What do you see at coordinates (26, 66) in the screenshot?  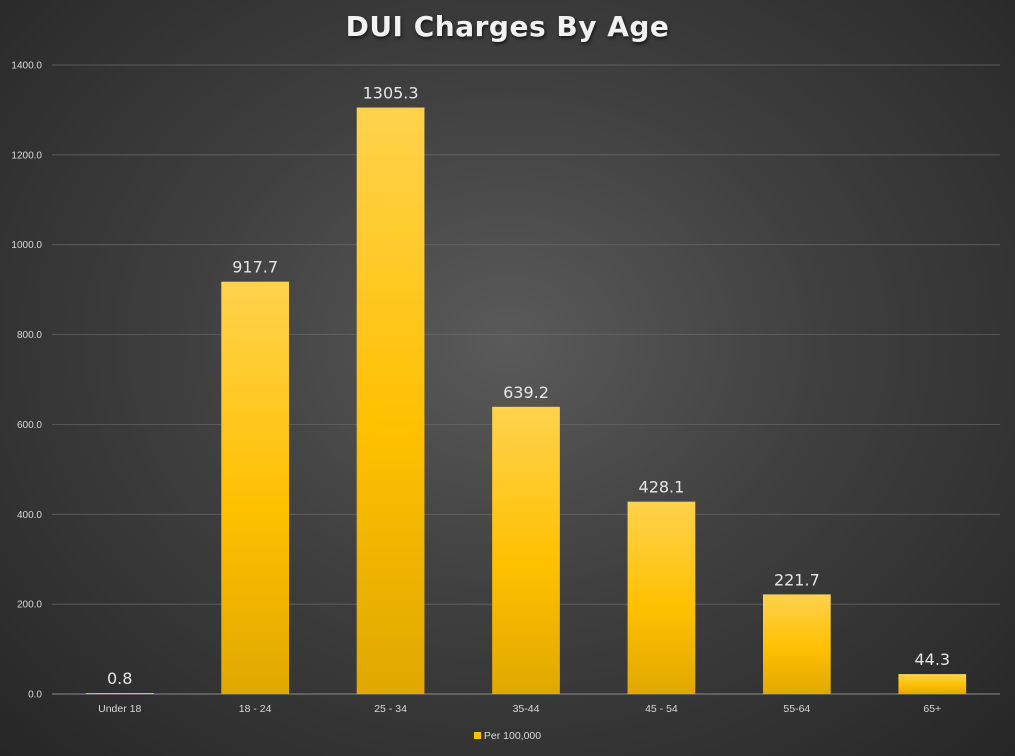 I see `y-tick-label: 1400.0` at bounding box center [26, 66].